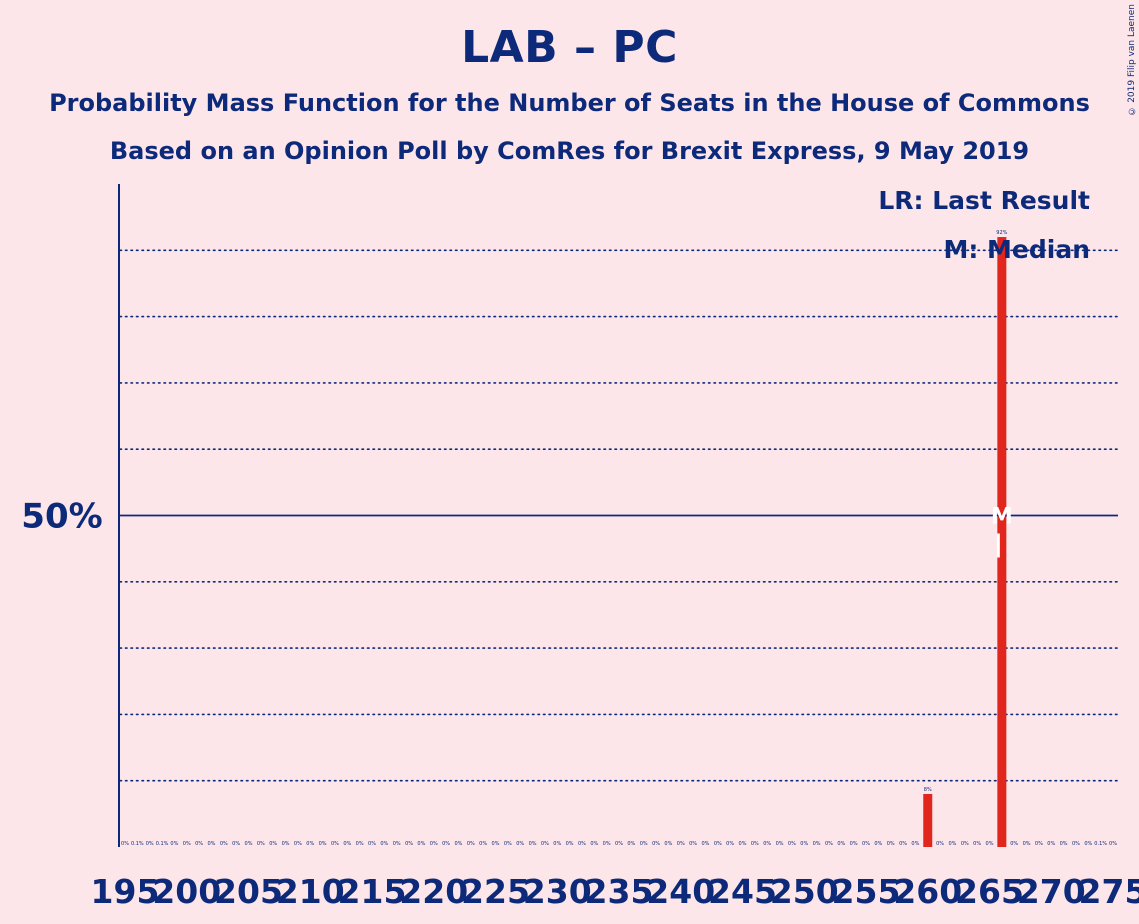  I want to click on bar-label-seat-199: 0%, so click(174, 844).